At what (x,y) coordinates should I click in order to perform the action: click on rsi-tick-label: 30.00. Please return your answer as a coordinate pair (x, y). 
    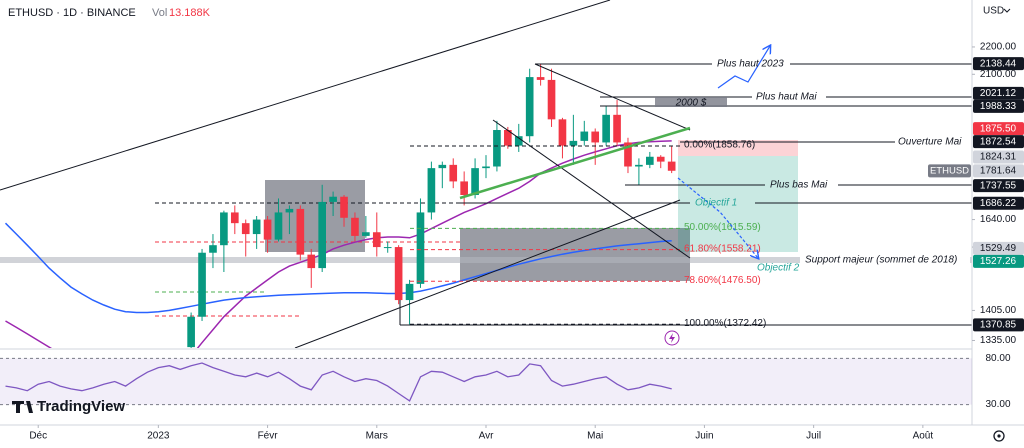
    Looking at the image, I should click on (997, 404).